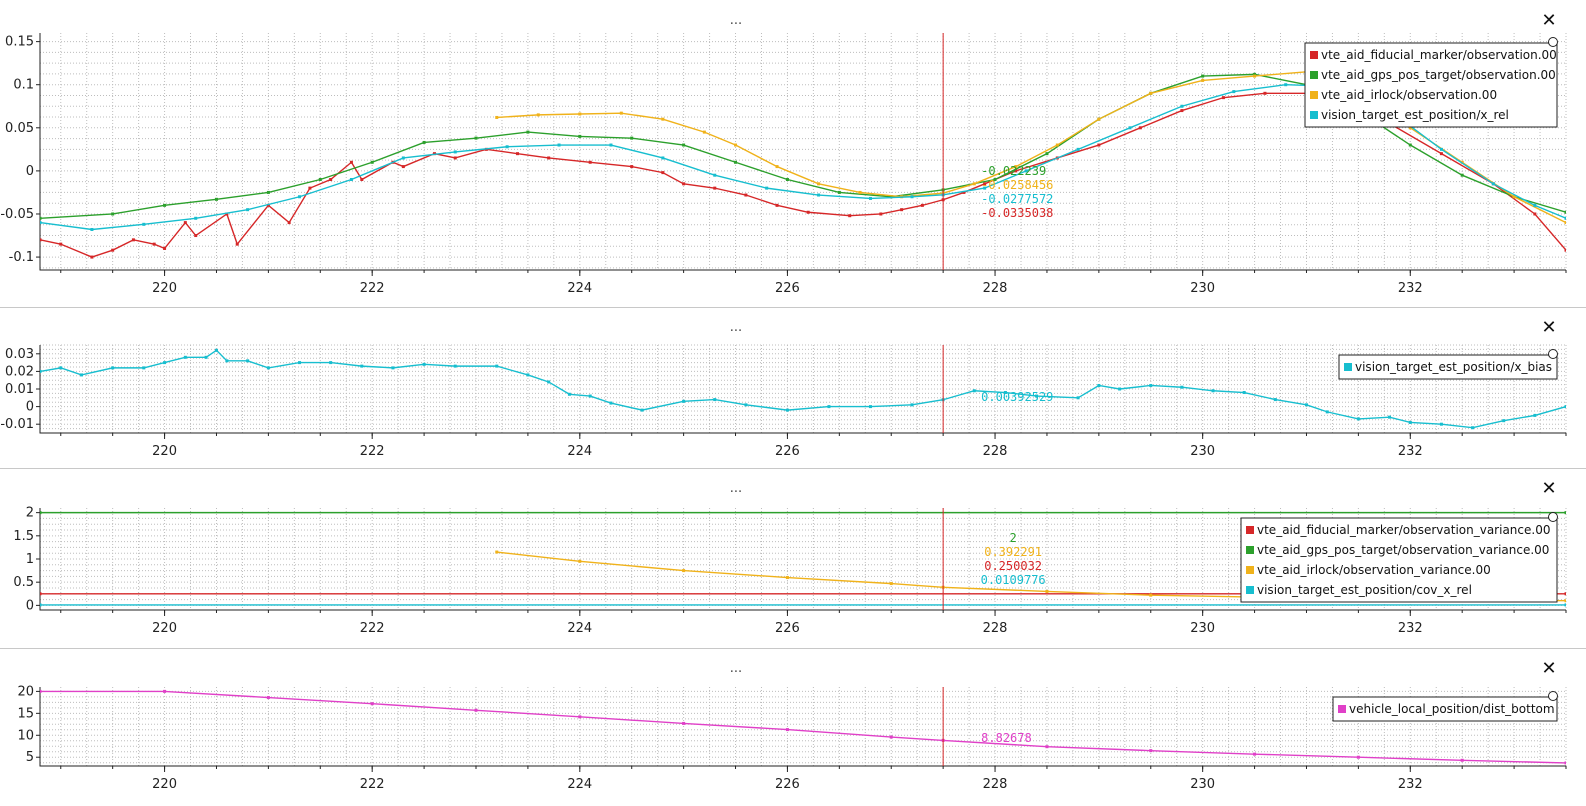  I want to click on legend: vision_target_est_position/x_bias, so click(1448, 367).